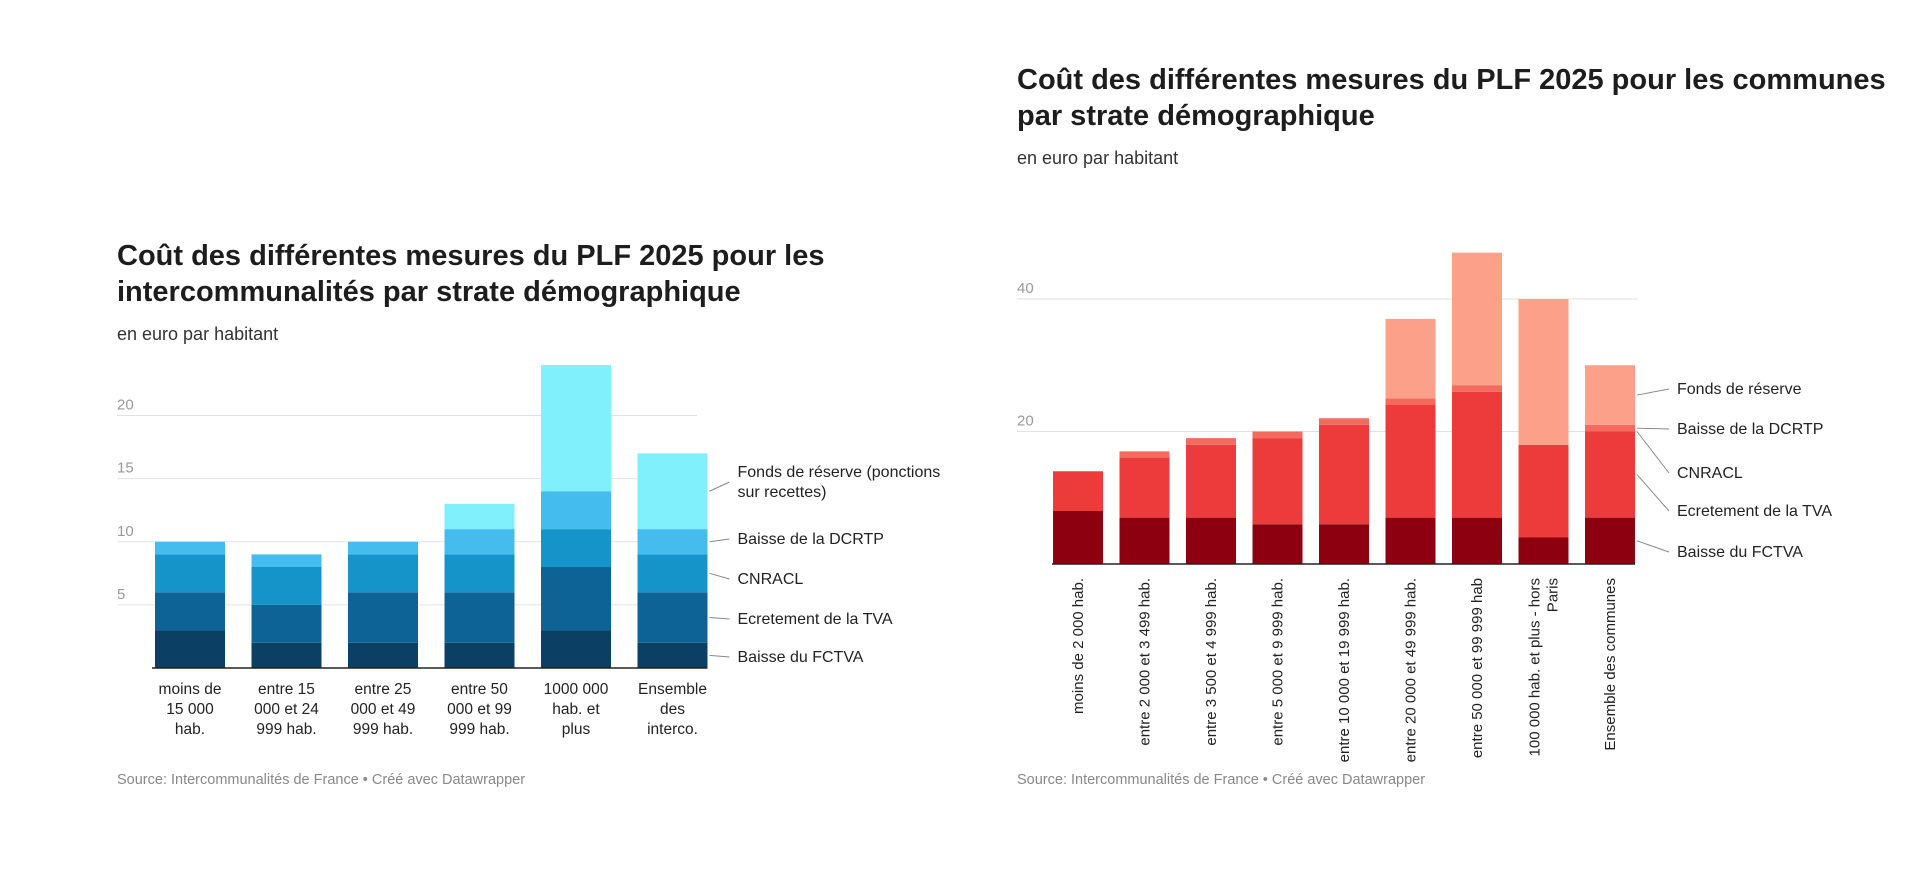 The height and width of the screenshot is (890, 1919). I want to click on category-label: entre 3 500 et 4 999 hab., so click(1211, 662).